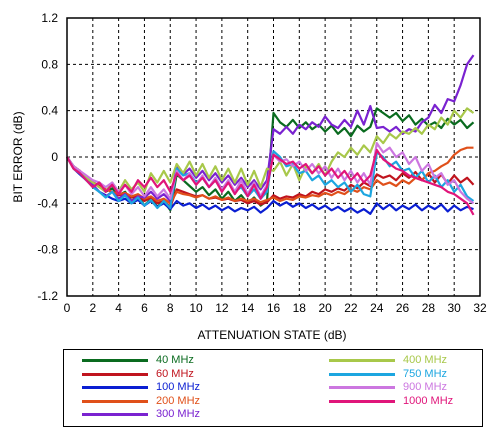 This screenshot has width=493, height=436. I want to click on x-tick-label: 28, so click(429, 308).